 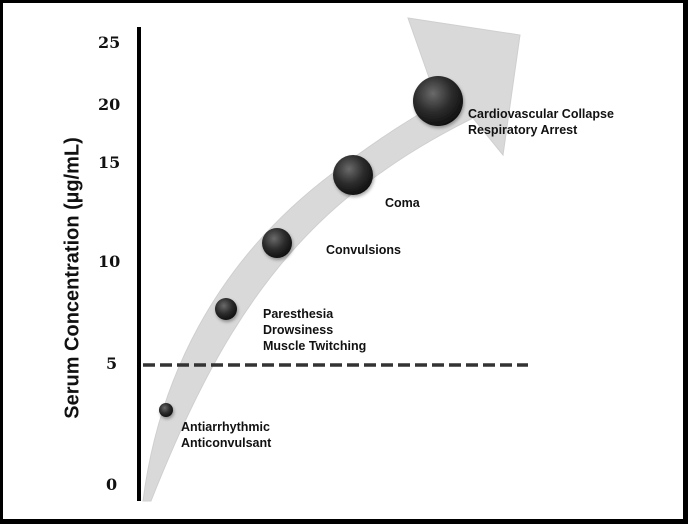 I want to click on y-tick-15: 15, so click(x=109, y=162).